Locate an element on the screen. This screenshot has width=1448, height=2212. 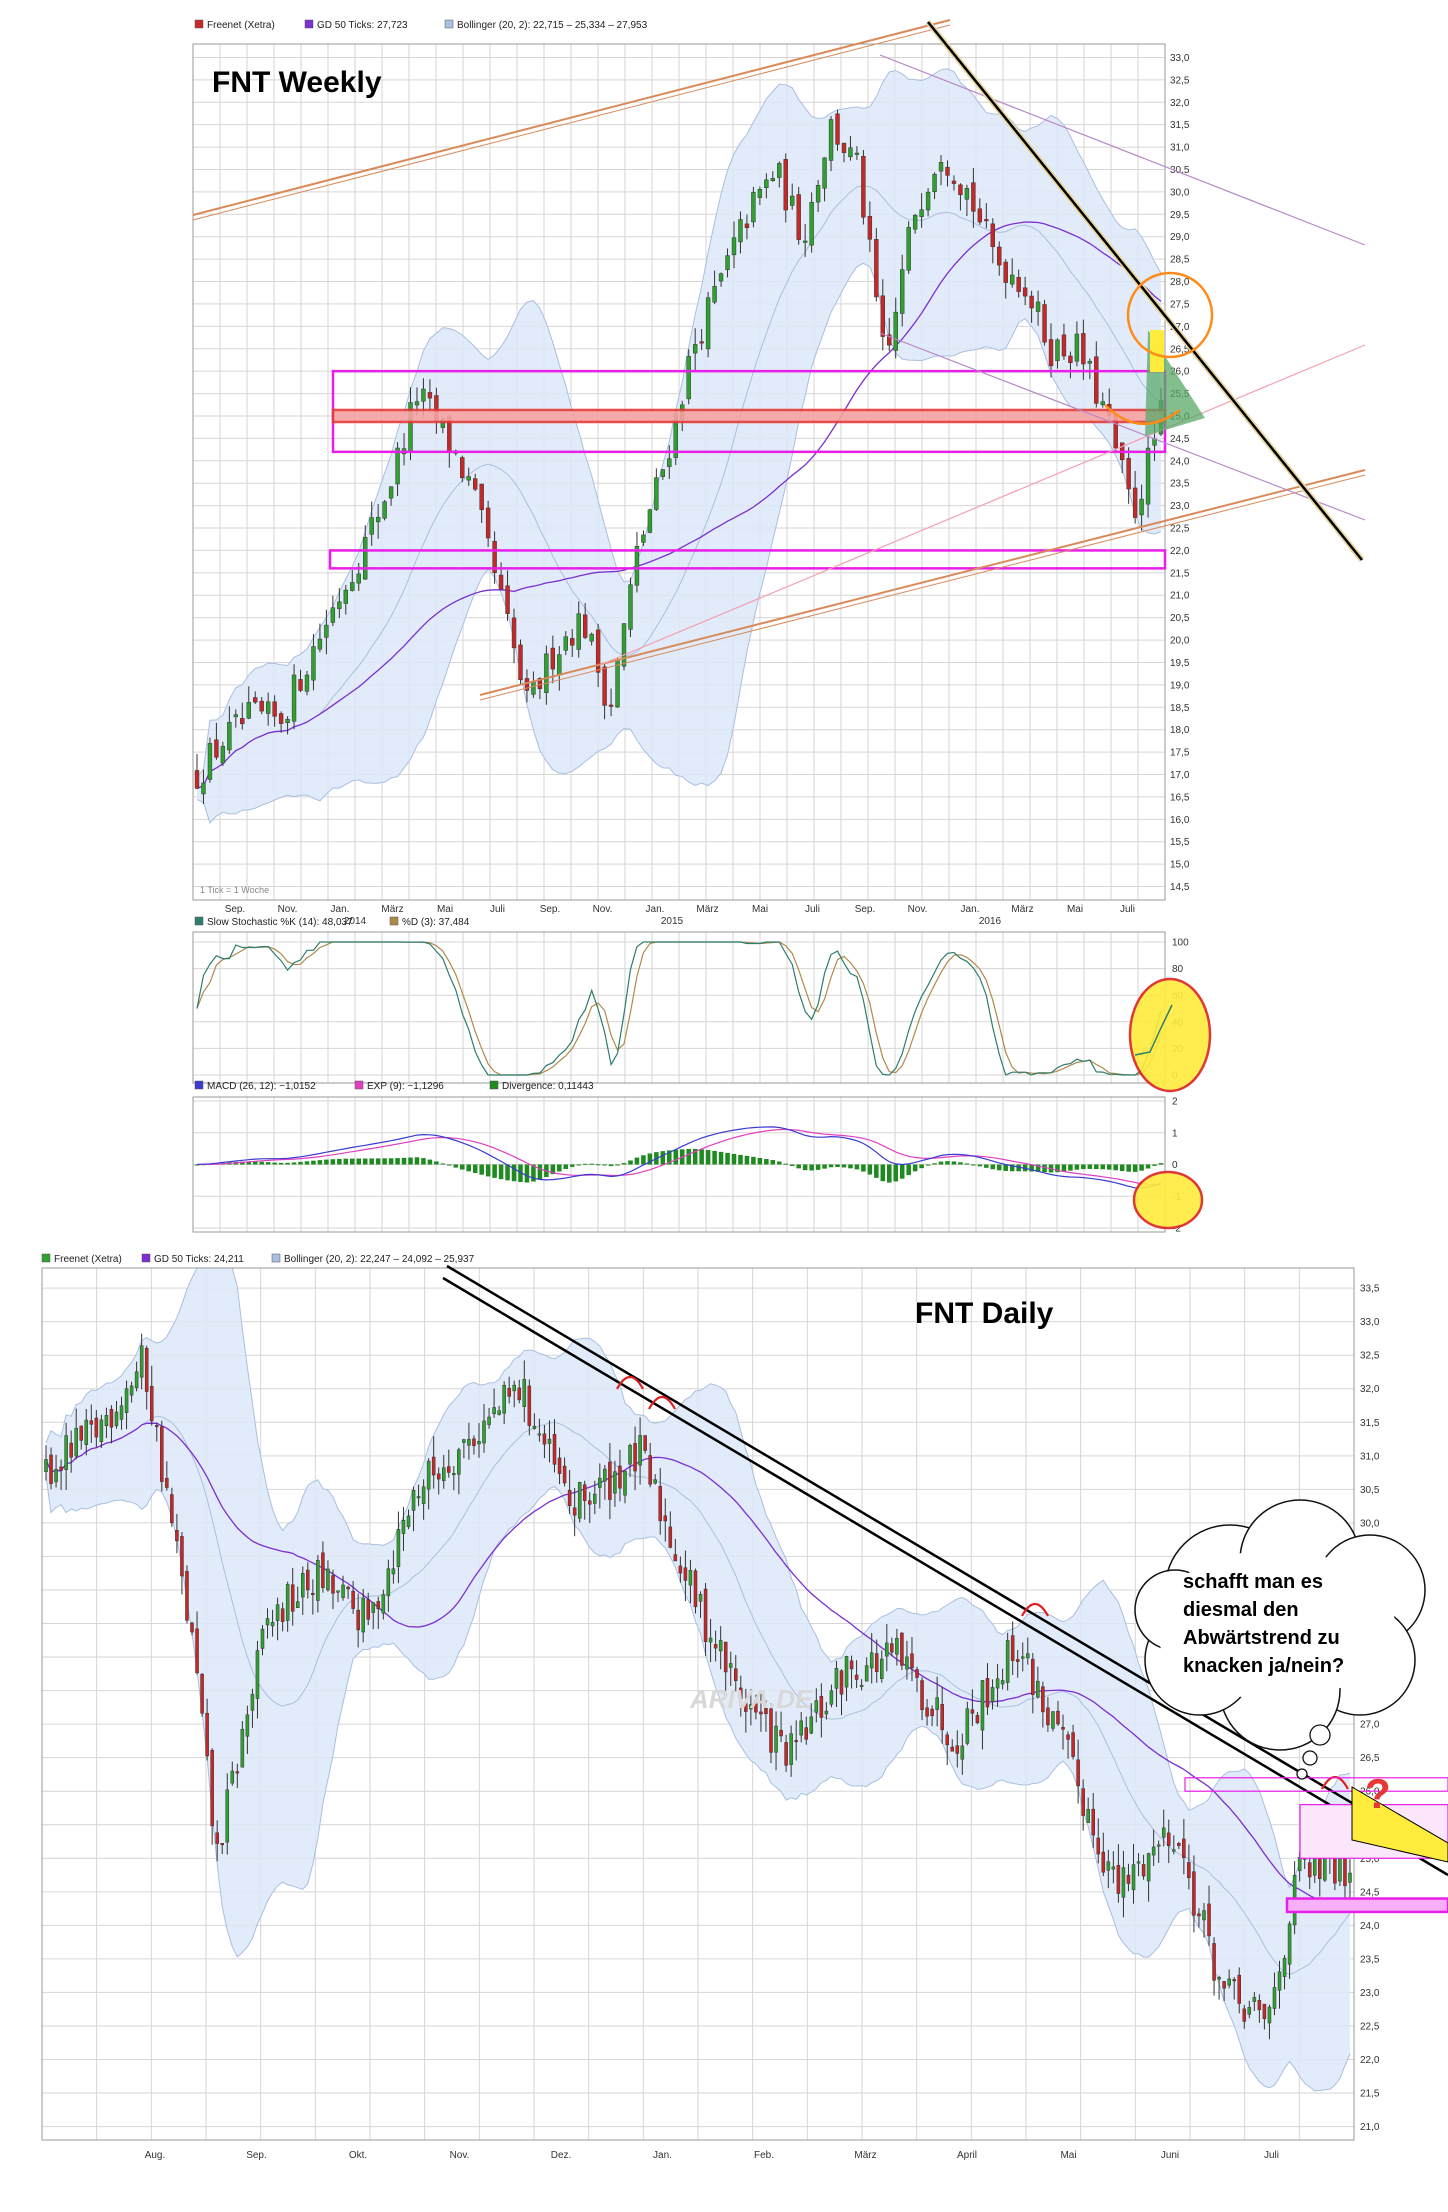
weekly-legend-1: GD 50 Ticks: 27,723 is located at coordinates (362, 25).